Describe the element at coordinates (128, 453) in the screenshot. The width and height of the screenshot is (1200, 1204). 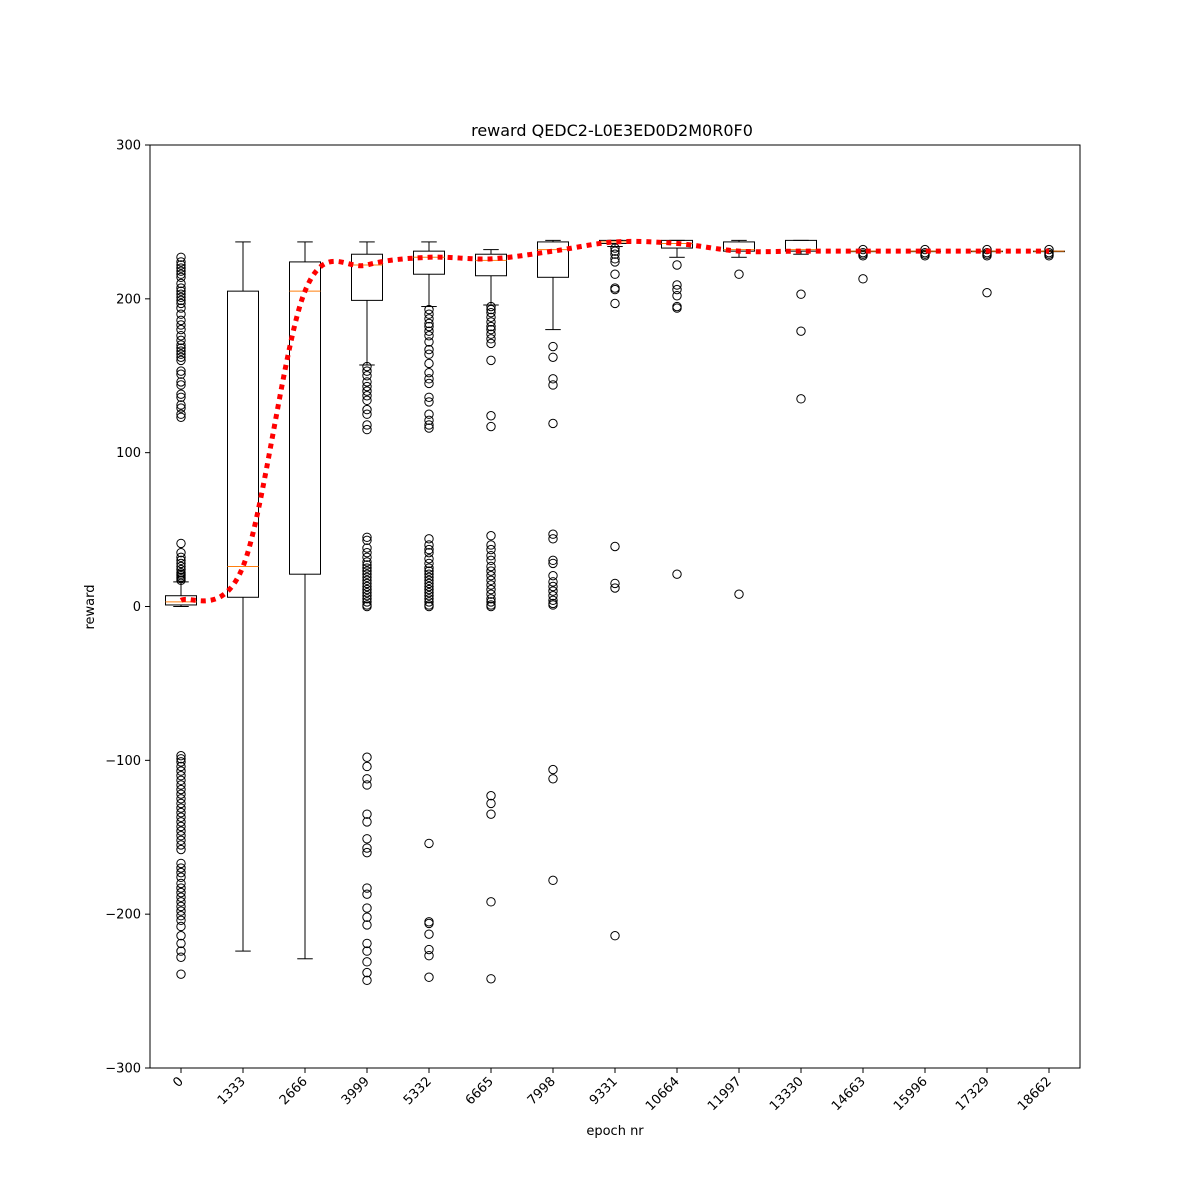
I see `y-tick-label: 100` at that location.